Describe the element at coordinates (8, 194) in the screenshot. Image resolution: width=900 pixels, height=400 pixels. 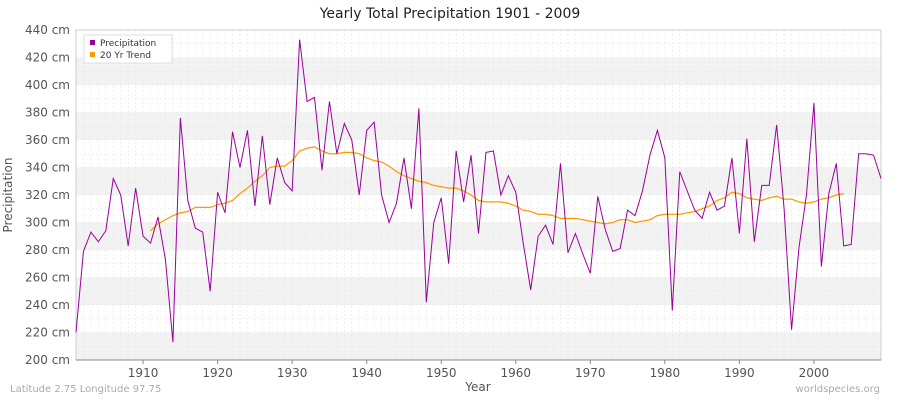
I see `y-axis-title: Precipitation` at that location.